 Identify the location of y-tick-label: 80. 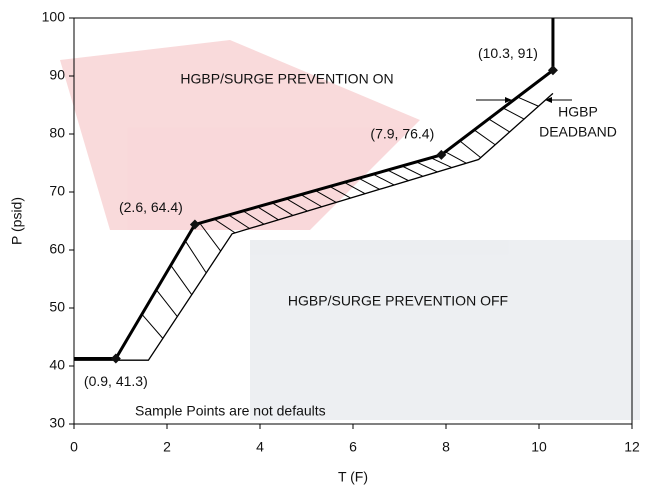
(57, 133).